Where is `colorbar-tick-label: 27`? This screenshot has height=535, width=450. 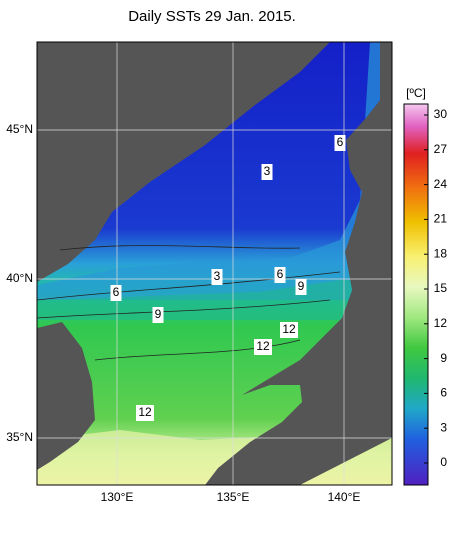 colorbar-tick-label: 27 is located at coordinates (441, 149).